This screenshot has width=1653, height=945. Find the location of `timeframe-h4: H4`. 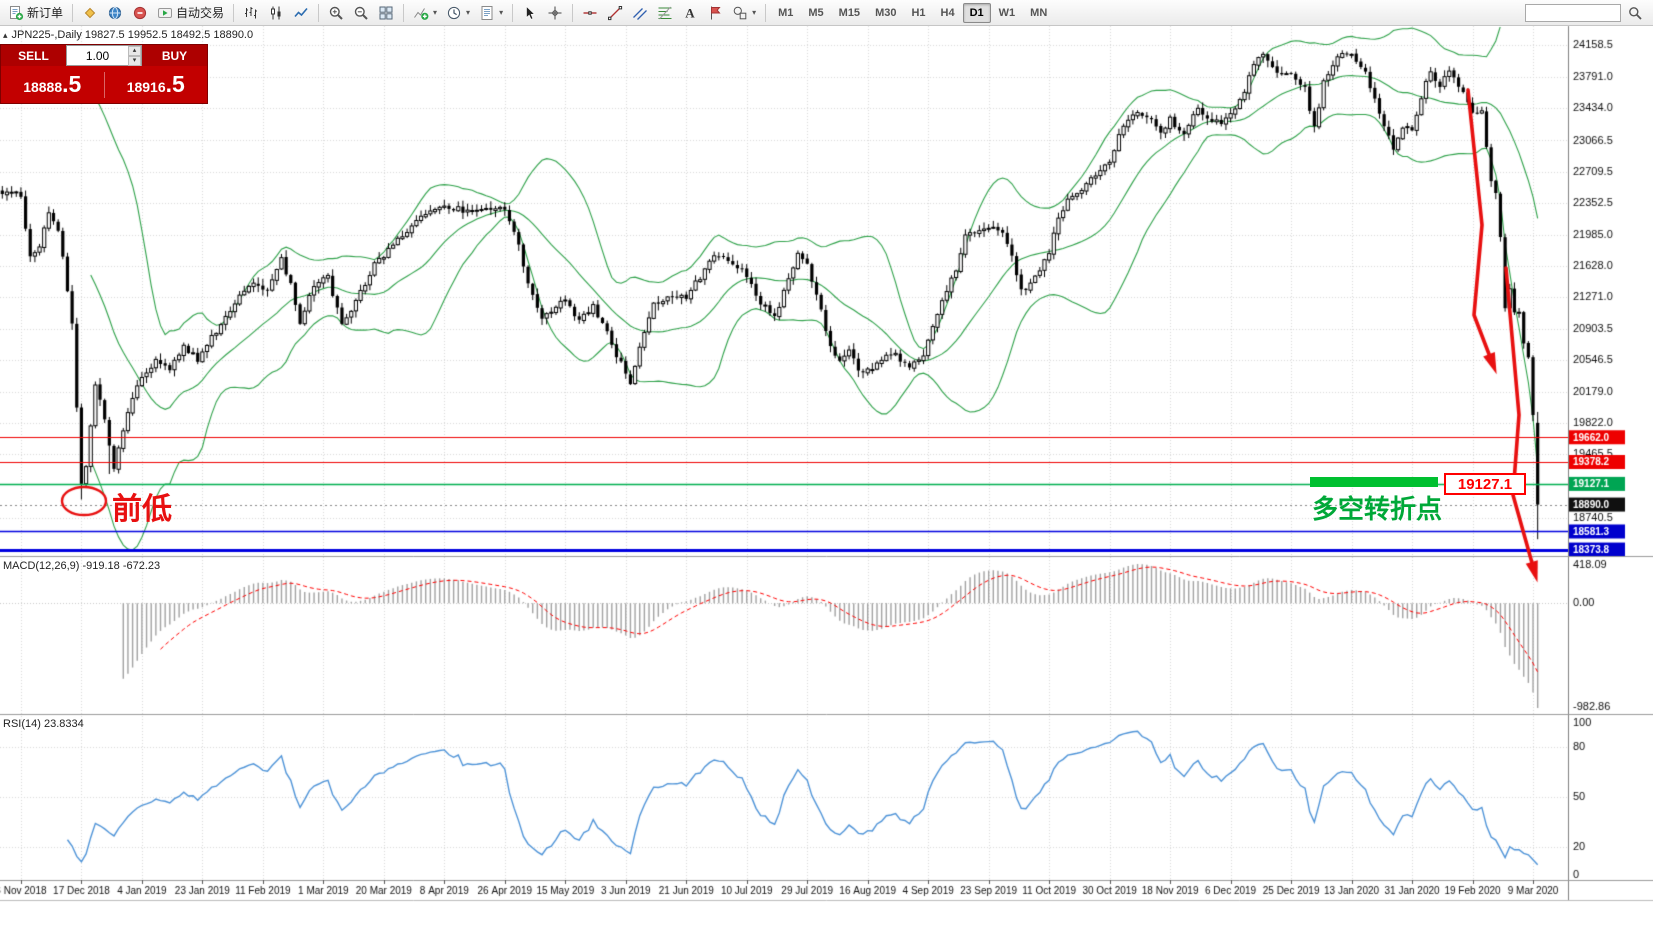

timeframe-h4: H4 is located at coordinates (947, 12).